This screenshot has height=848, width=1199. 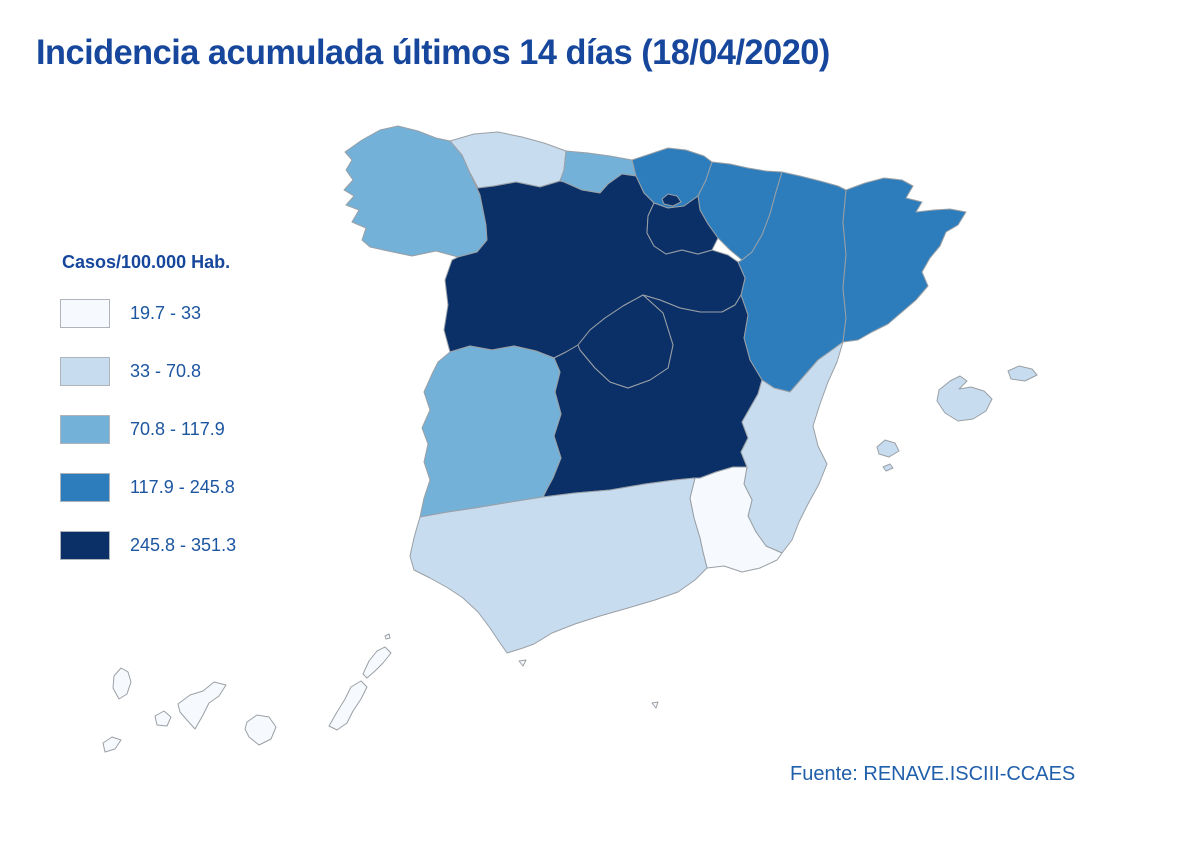 What do you see at coordinates (415, 191) in the screenshot?
I see `region-galicia: Galicia — 70.8 - 117.9` at bounding box center [415, 191].